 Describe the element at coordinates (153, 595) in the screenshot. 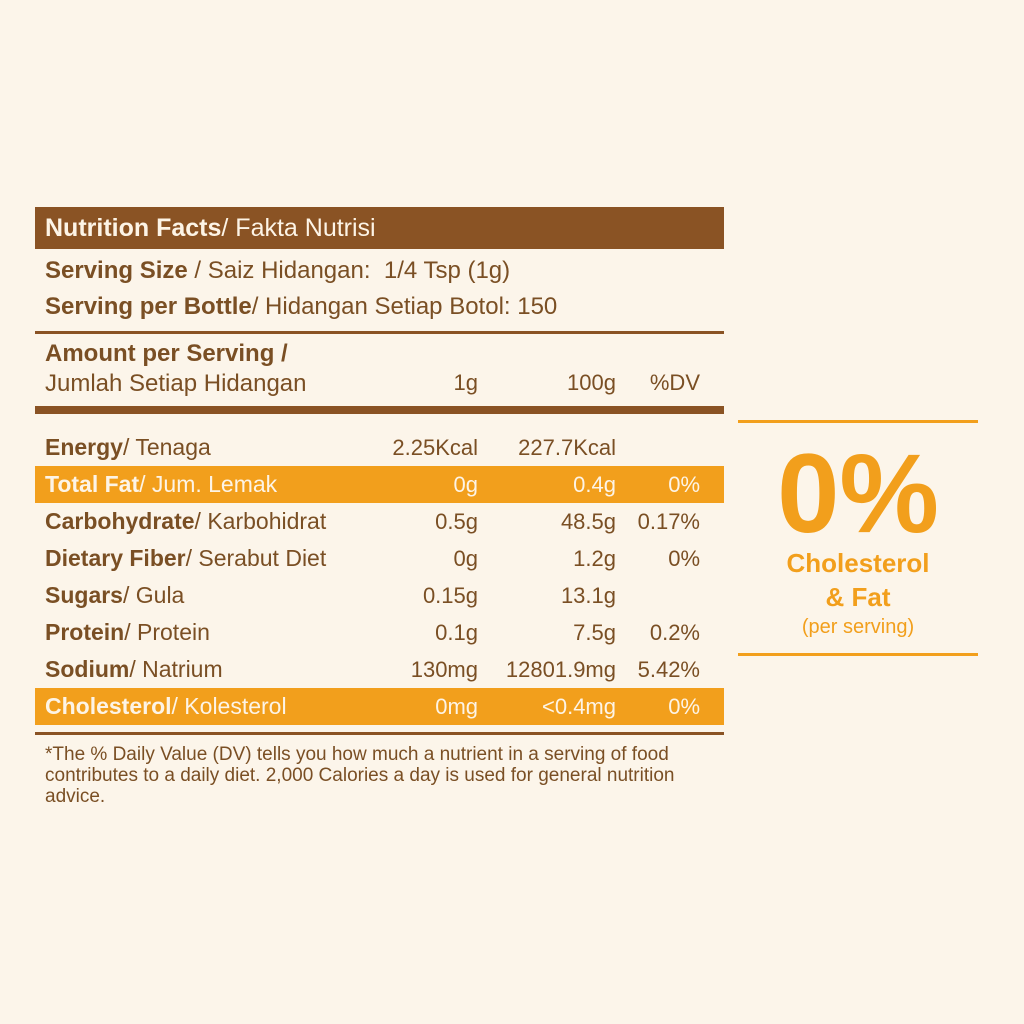

I see `nutrient-name-malay: / Gula` at that location.